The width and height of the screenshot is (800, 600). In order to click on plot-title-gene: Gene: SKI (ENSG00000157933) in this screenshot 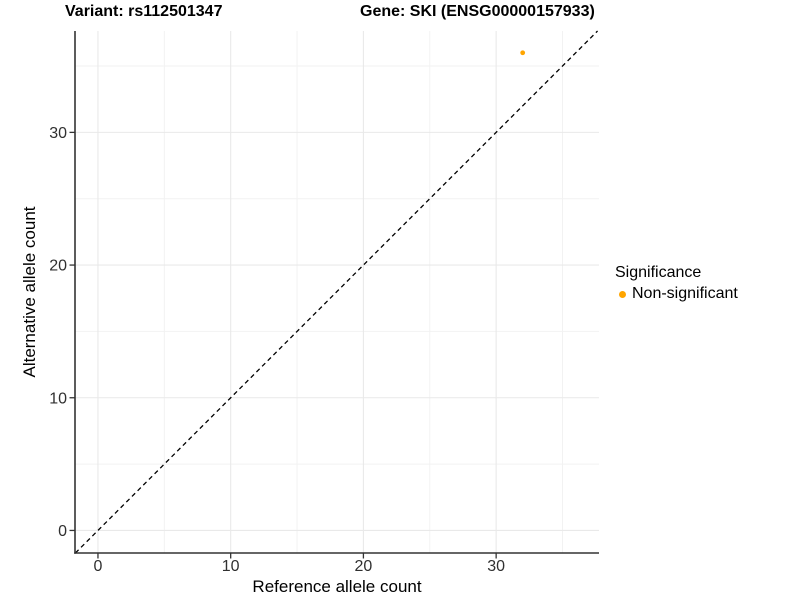, I will do `click(477, 11)`.